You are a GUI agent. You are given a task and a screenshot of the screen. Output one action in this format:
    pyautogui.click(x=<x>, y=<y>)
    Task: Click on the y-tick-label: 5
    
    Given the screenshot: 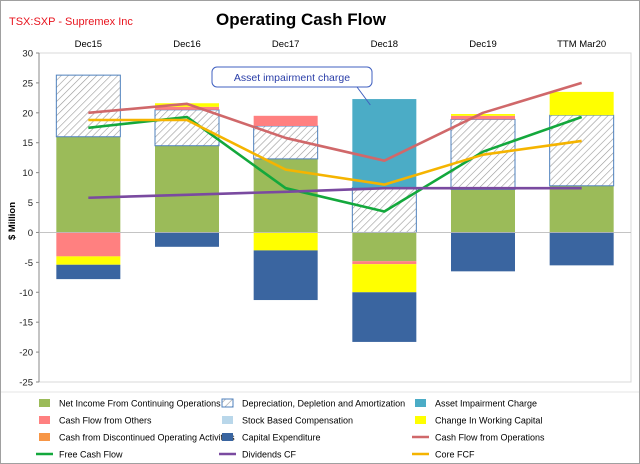 What is the action you would take?
    pyautogui.click(x=30, y=203)
    